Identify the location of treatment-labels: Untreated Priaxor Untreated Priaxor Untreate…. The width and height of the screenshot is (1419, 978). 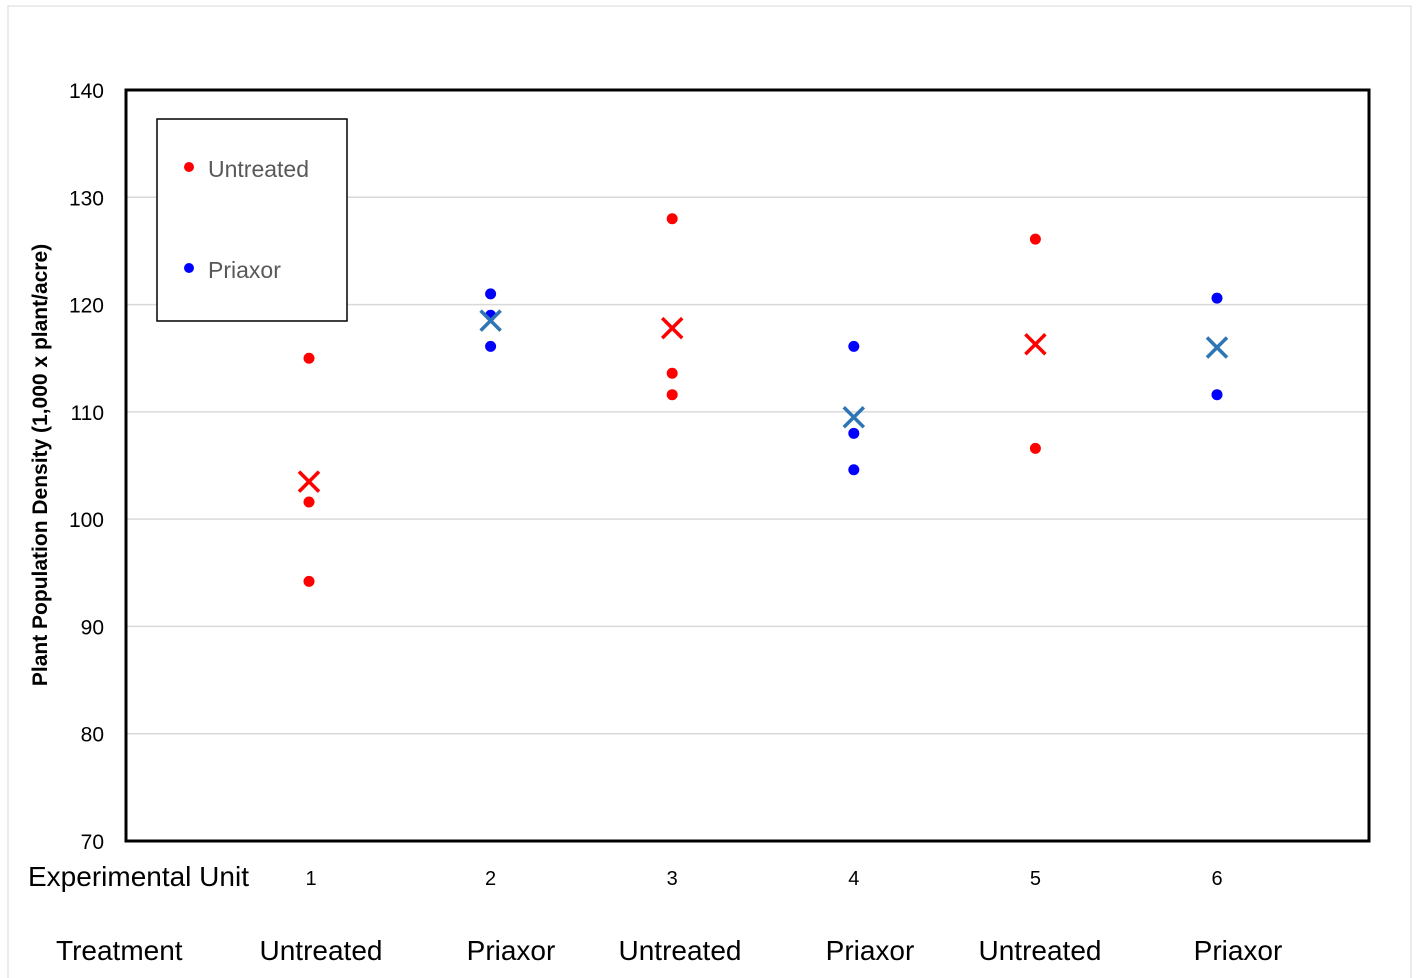
(771, 950).